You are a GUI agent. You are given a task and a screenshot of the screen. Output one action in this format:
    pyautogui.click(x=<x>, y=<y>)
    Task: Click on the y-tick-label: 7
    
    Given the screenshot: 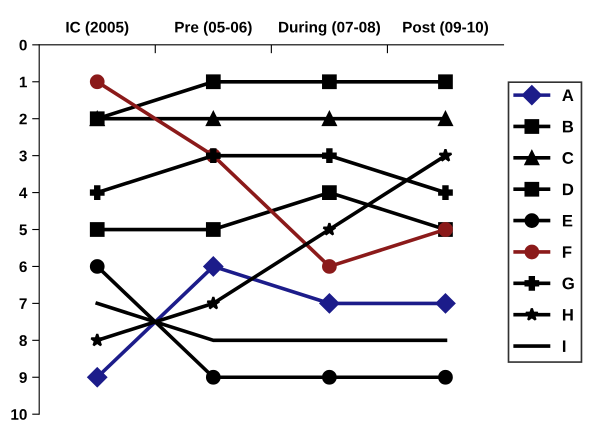 What is the action you would take?
    pyautogui.click(x=23, y=303)
    